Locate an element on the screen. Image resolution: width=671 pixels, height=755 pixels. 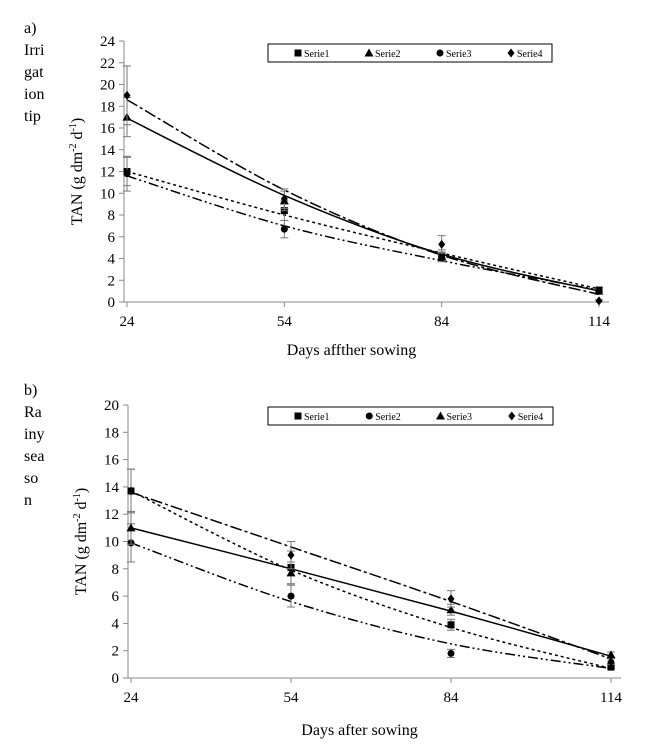
c1-y-tick-label: 8 is located at coordinates (116, 570).